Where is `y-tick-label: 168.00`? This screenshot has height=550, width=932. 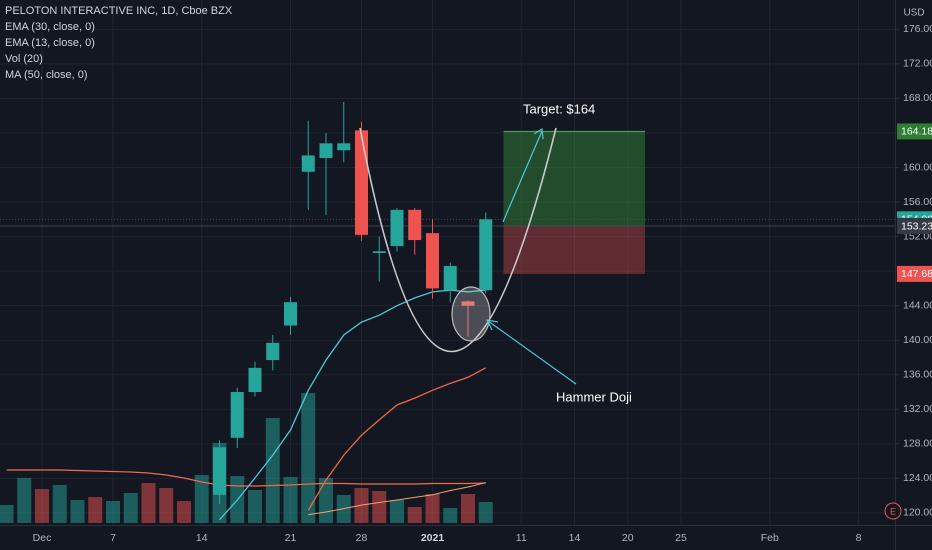
y-tick-label: 168.00 is located at coordinates (917, 98).